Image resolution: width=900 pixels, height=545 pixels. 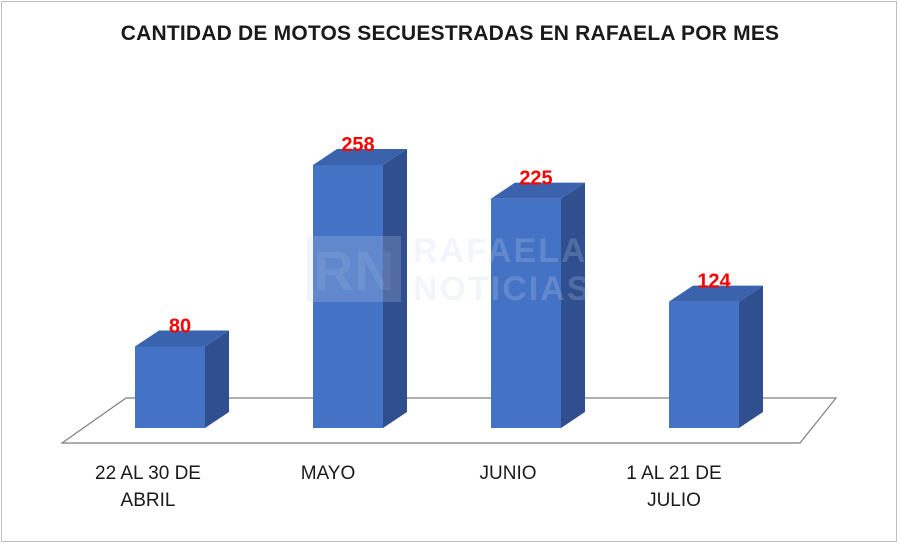 I want to click on data-label: 80, so click(x=180, y=326).